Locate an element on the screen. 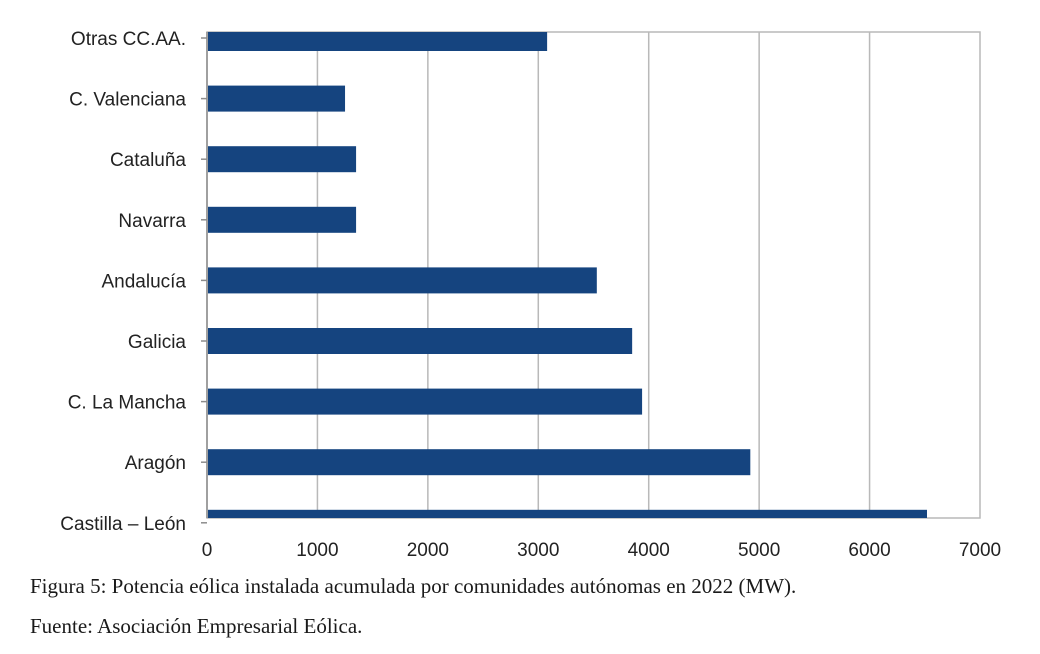  category-label: Cataluña is located at coordinates (148, 160).